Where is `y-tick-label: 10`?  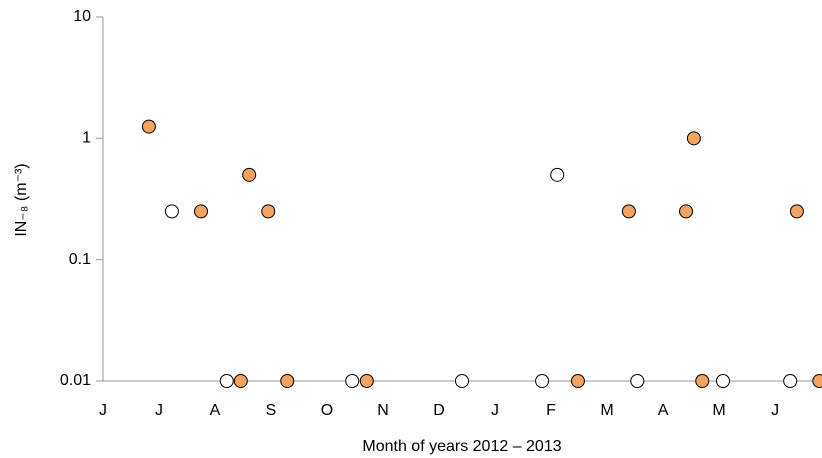
y-tick-label: 10 is located at coordinates (82, 16).